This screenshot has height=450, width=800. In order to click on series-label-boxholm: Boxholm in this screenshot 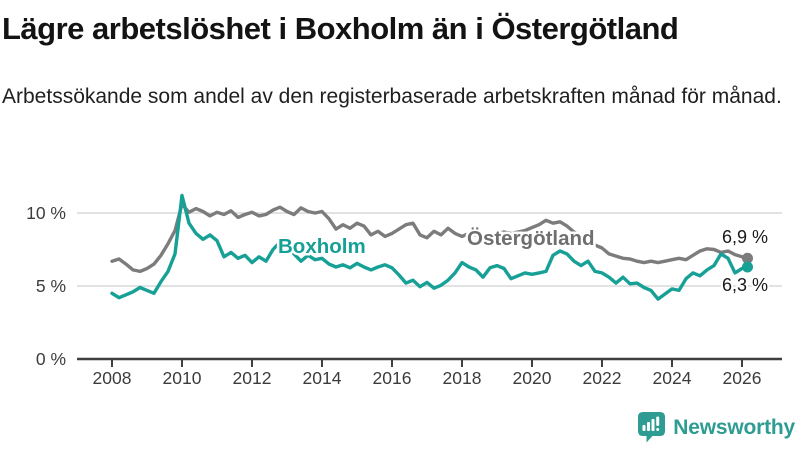, I will do `click(322, 246)`.